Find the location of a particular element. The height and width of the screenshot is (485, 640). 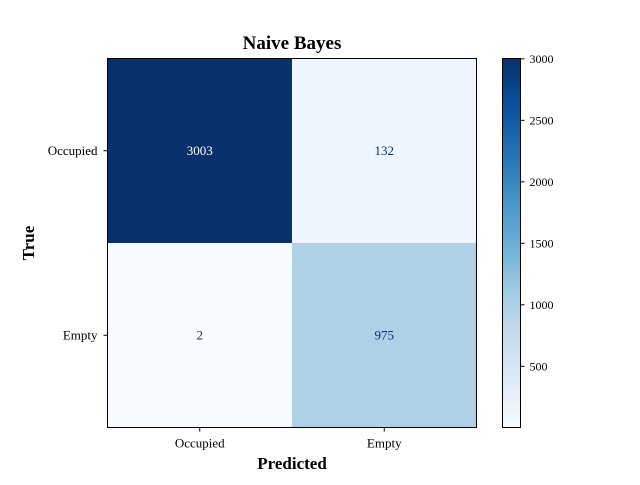

colorbar-tick-label: 1500 is located at coordinates (542, 243).